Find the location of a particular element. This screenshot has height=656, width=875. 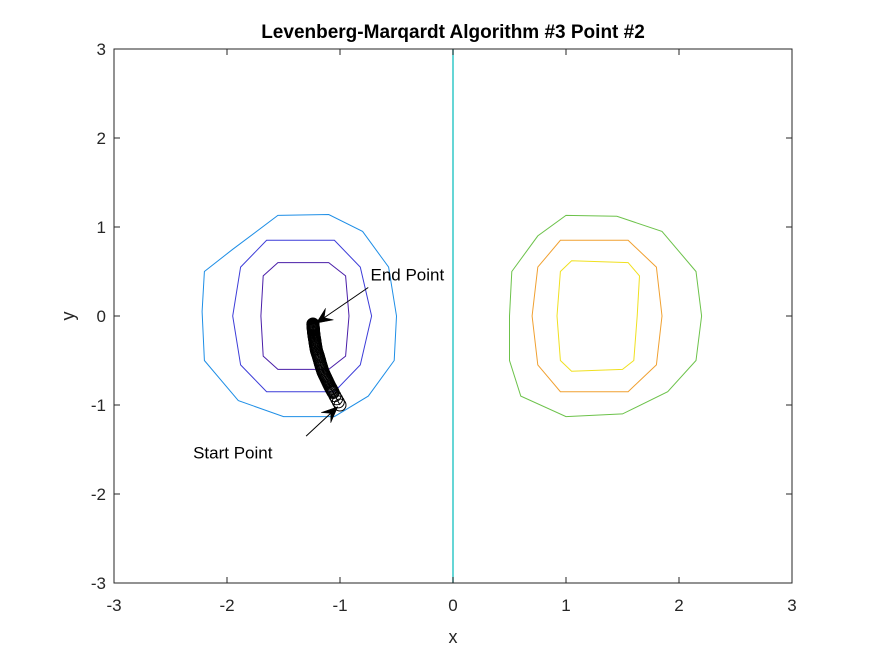

chart-title: Levenberg-Marqardt Algorithm #3 Point #2 is located at coordinates (453, 32).